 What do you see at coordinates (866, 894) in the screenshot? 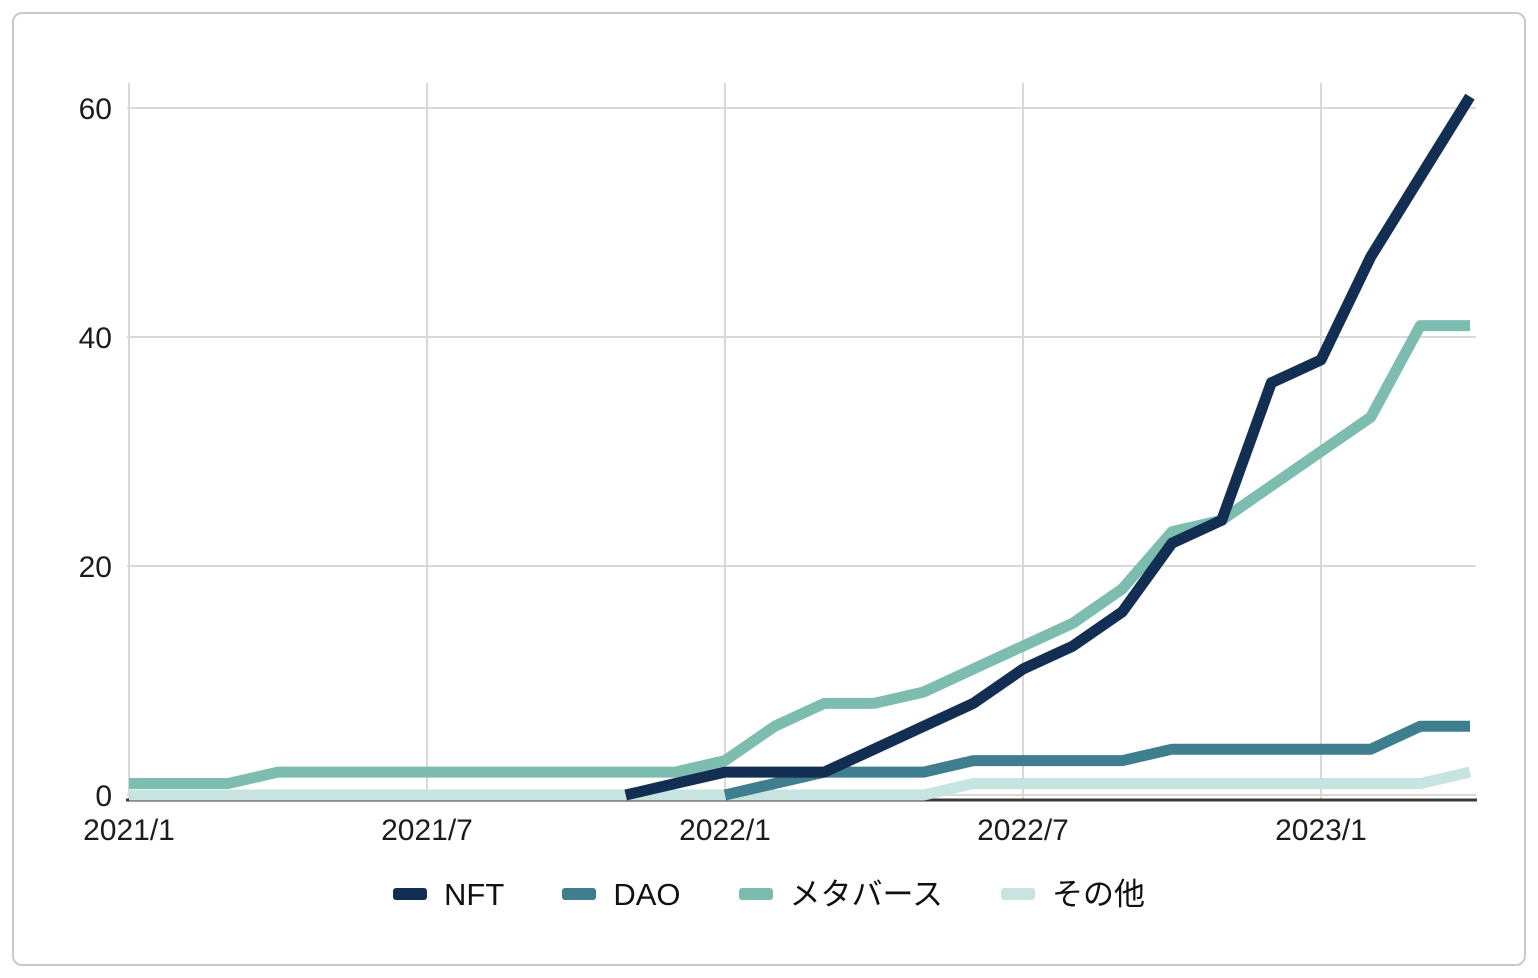
I see `legend-label-metaverse: メタバース` at bounding box center [866, 894].